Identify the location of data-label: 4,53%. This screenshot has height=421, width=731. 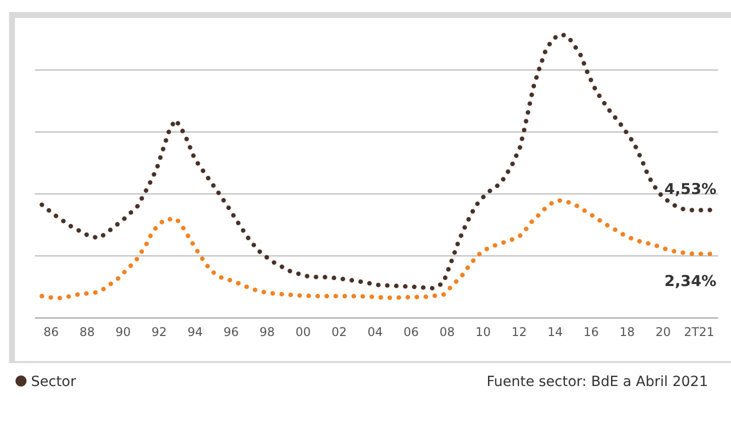
(690, 189).